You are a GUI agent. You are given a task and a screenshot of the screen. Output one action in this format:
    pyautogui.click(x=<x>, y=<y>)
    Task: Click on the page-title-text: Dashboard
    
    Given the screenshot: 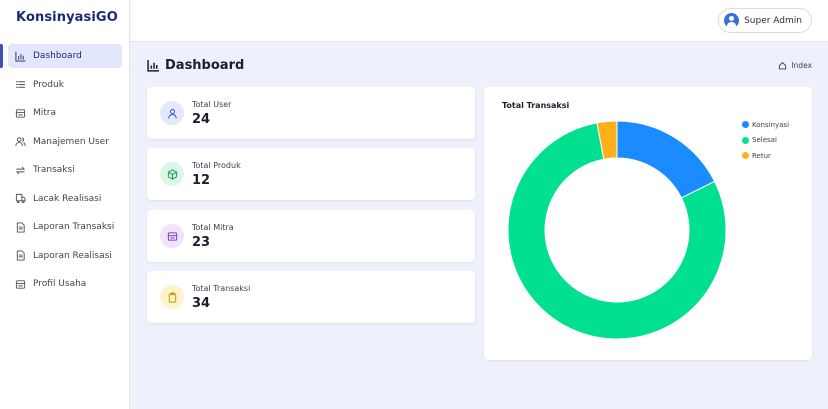 What is the action you would take?
    pyautogui.click(x=205, y=65)
    